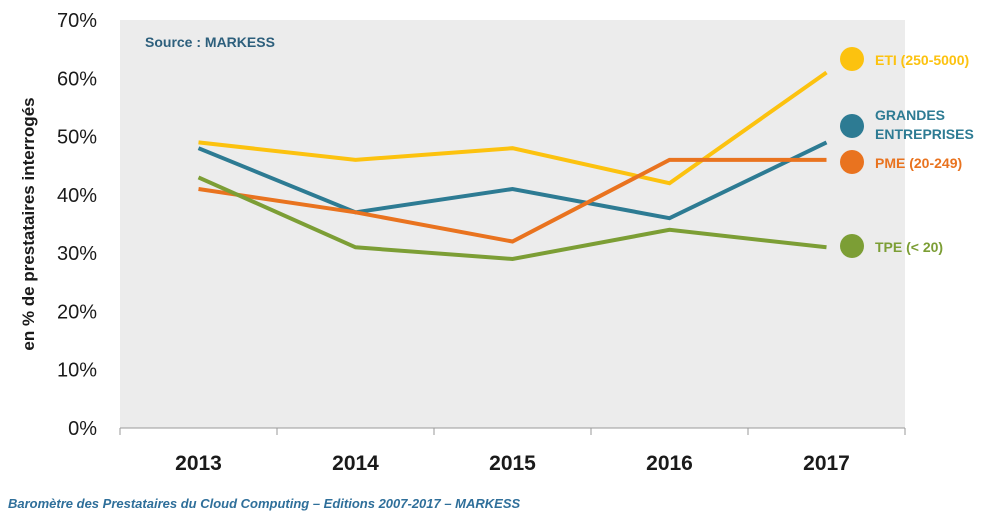 The width and height of the screenshot is (1000, 516). I want to click on legend-label: ETI (250-5000), so click(922, 60).